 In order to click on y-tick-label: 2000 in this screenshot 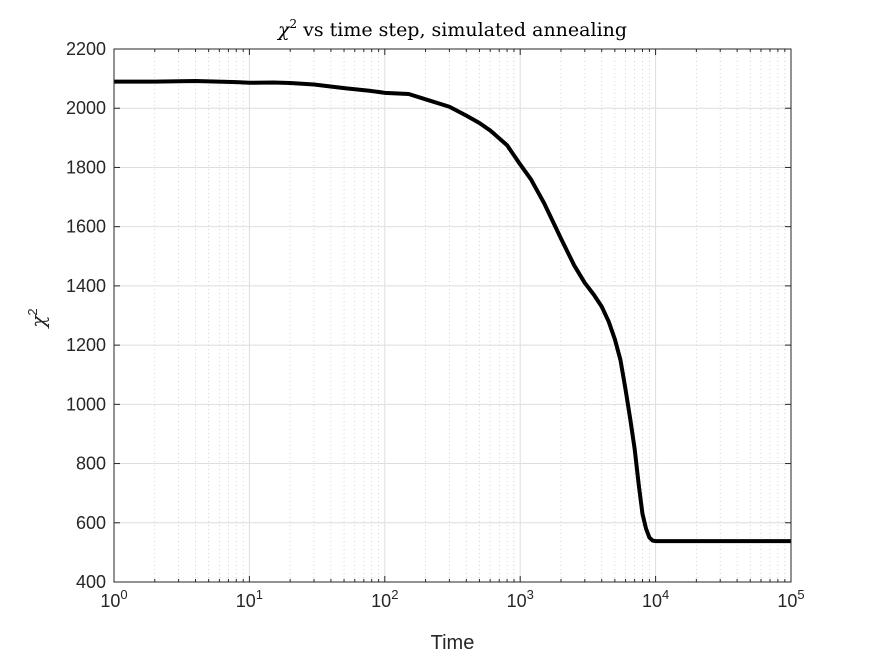, I will do `click(86, 108)`.